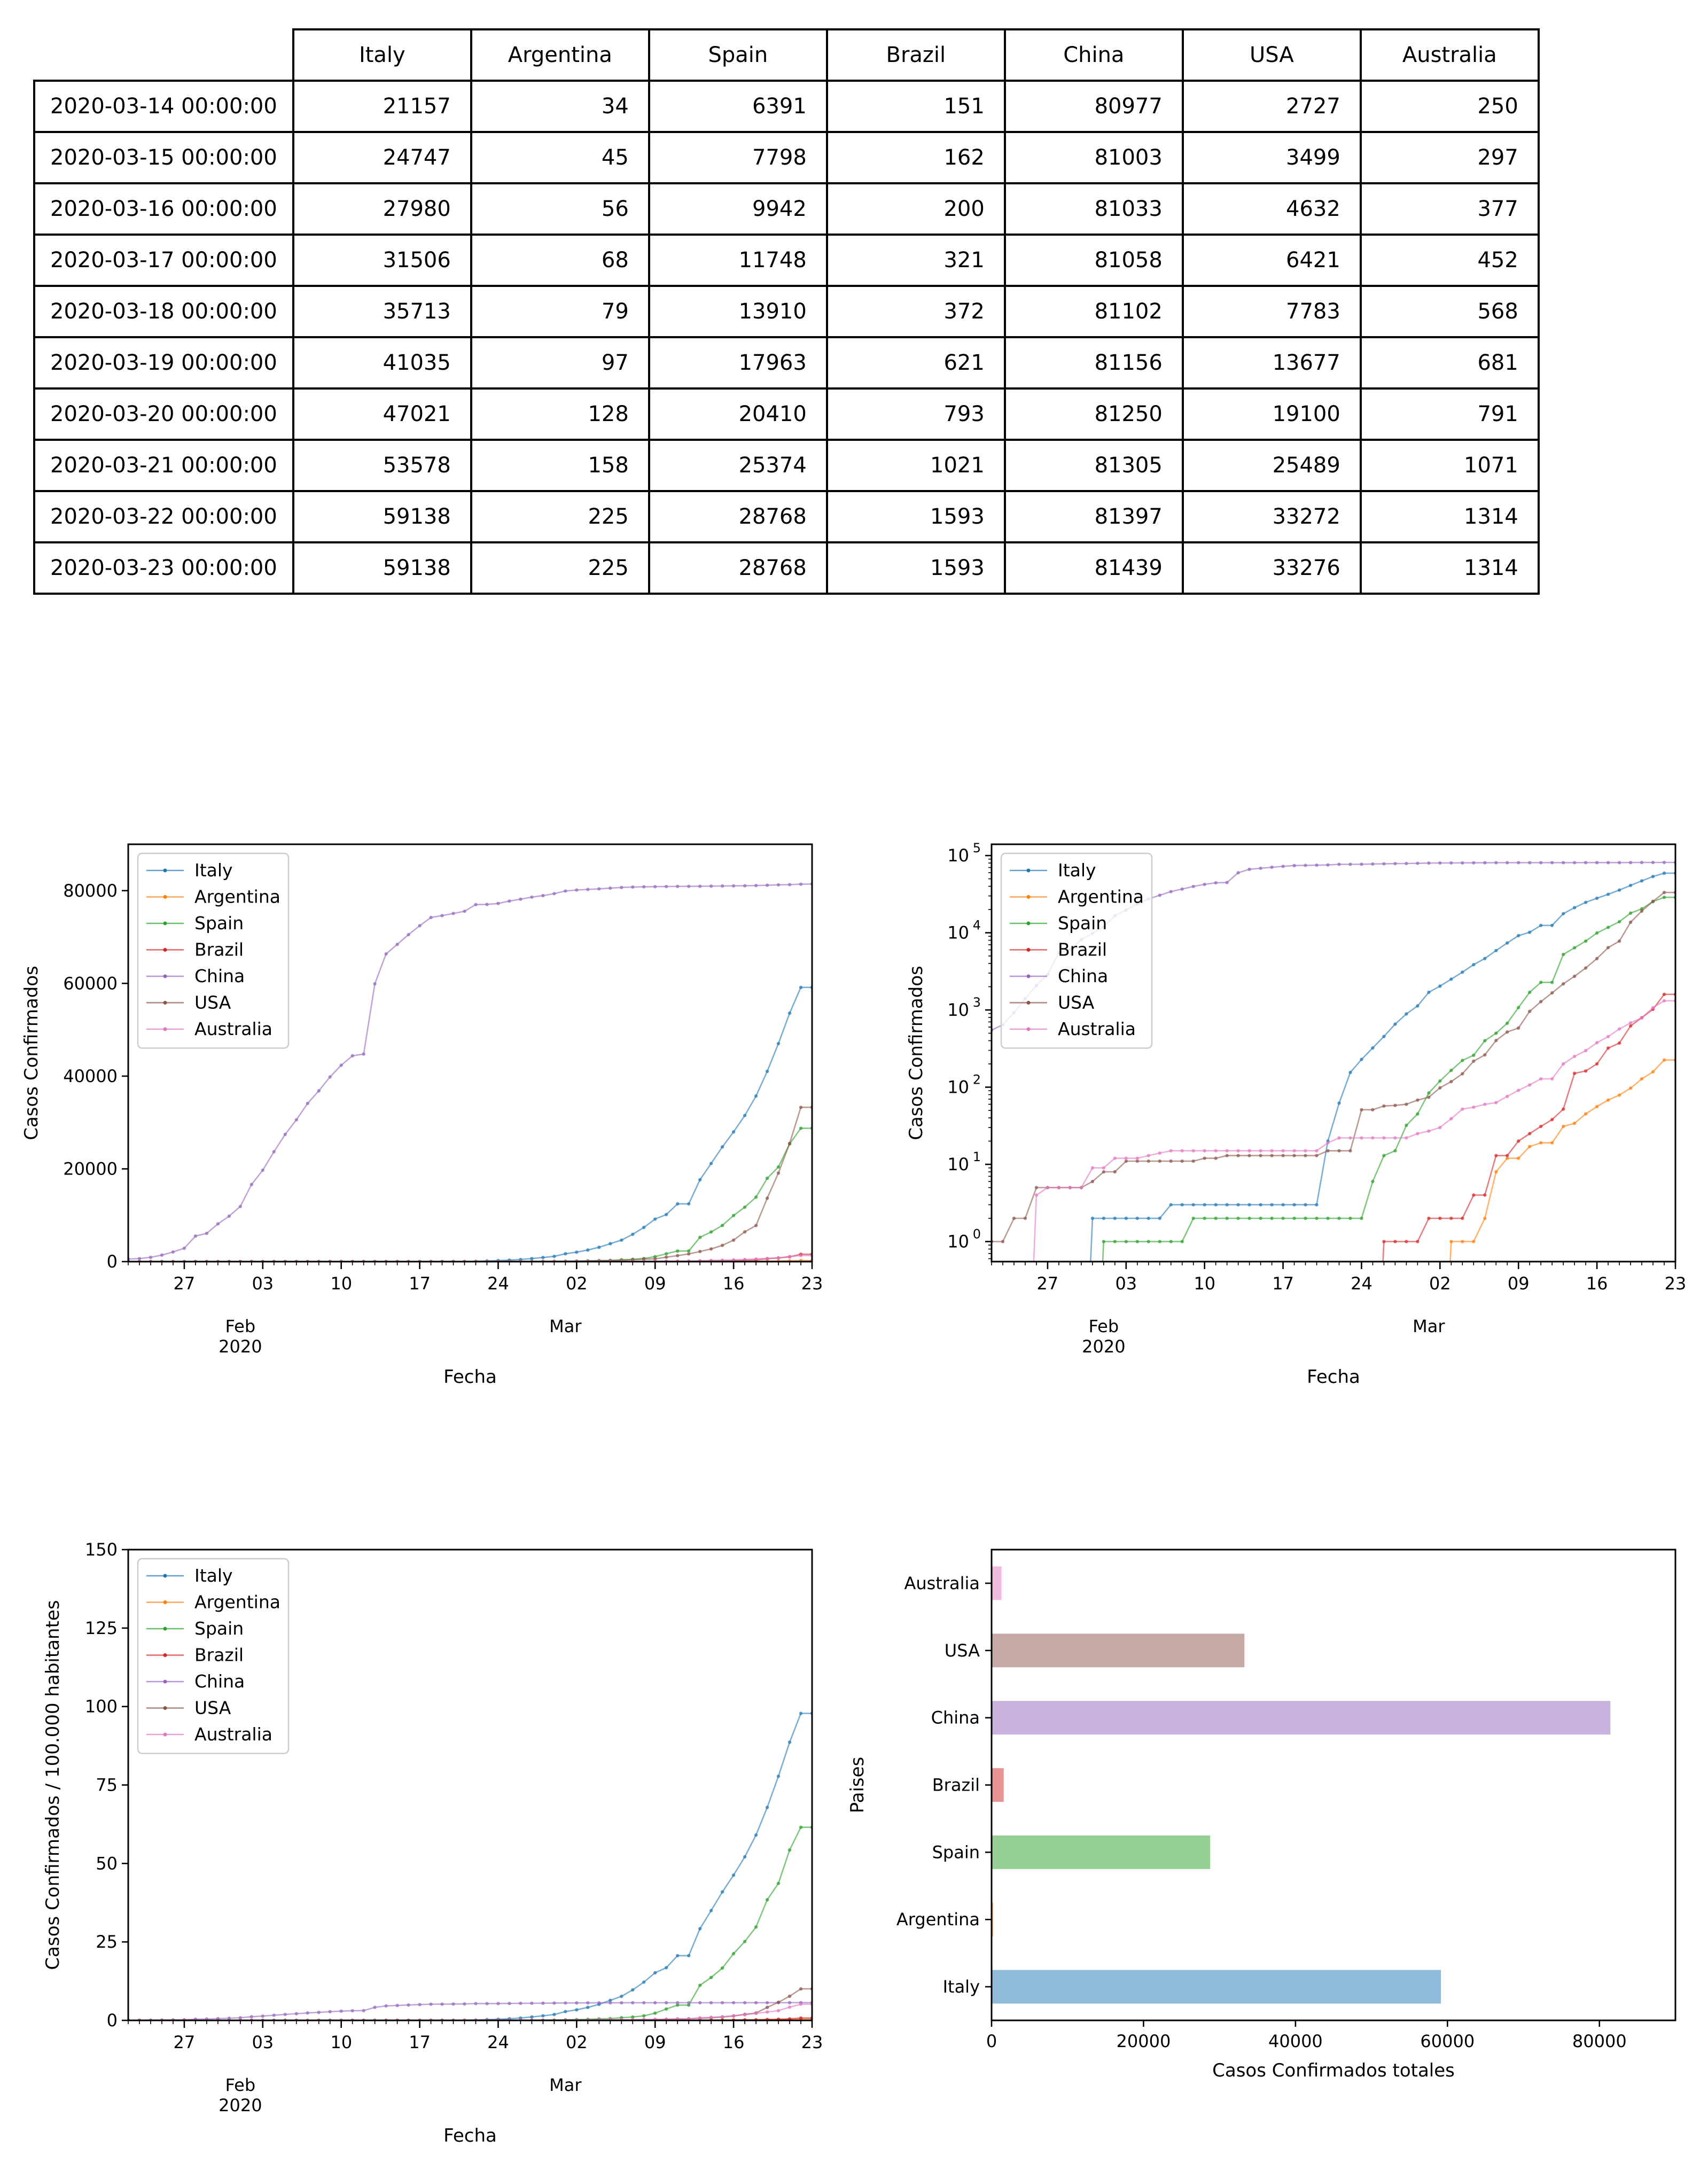  I want to click on legend-marker, so click(1028, 870).